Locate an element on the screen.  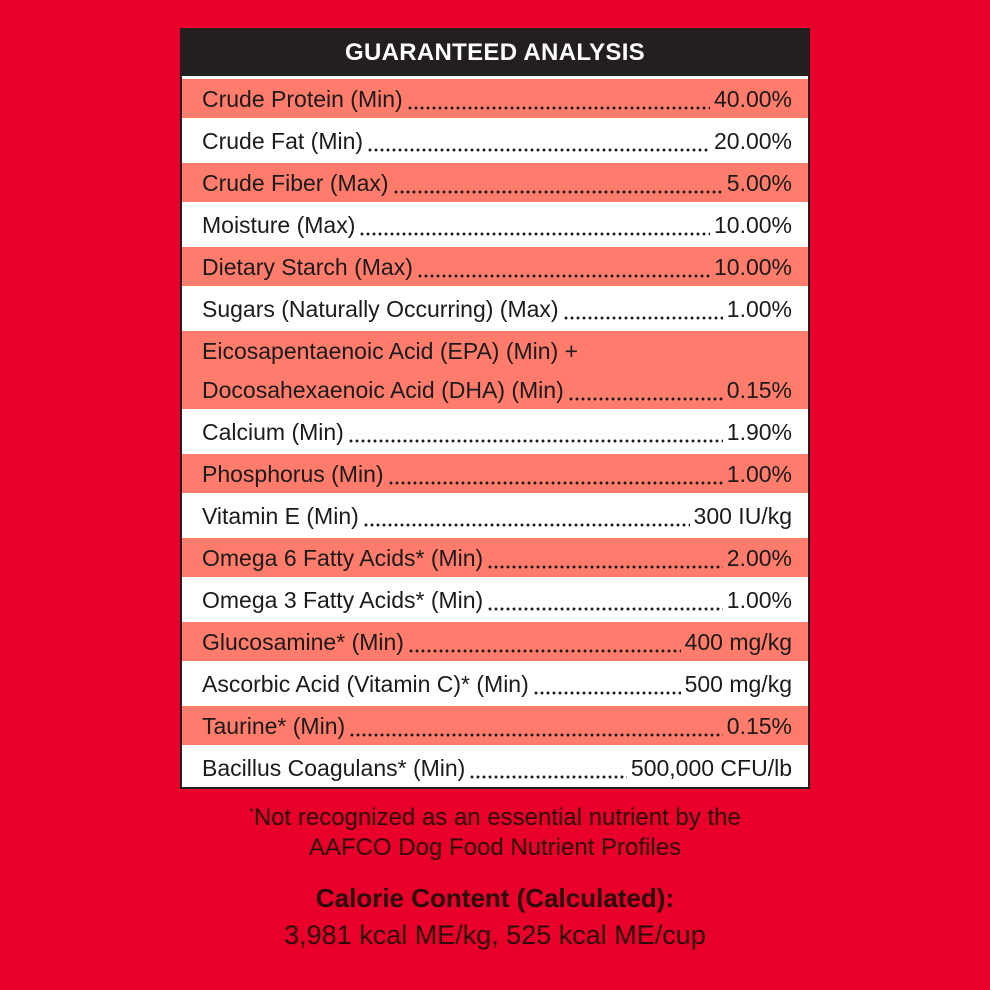
table-row: Taurine* (Min) 0.15% is located at coordinates (495, 724).